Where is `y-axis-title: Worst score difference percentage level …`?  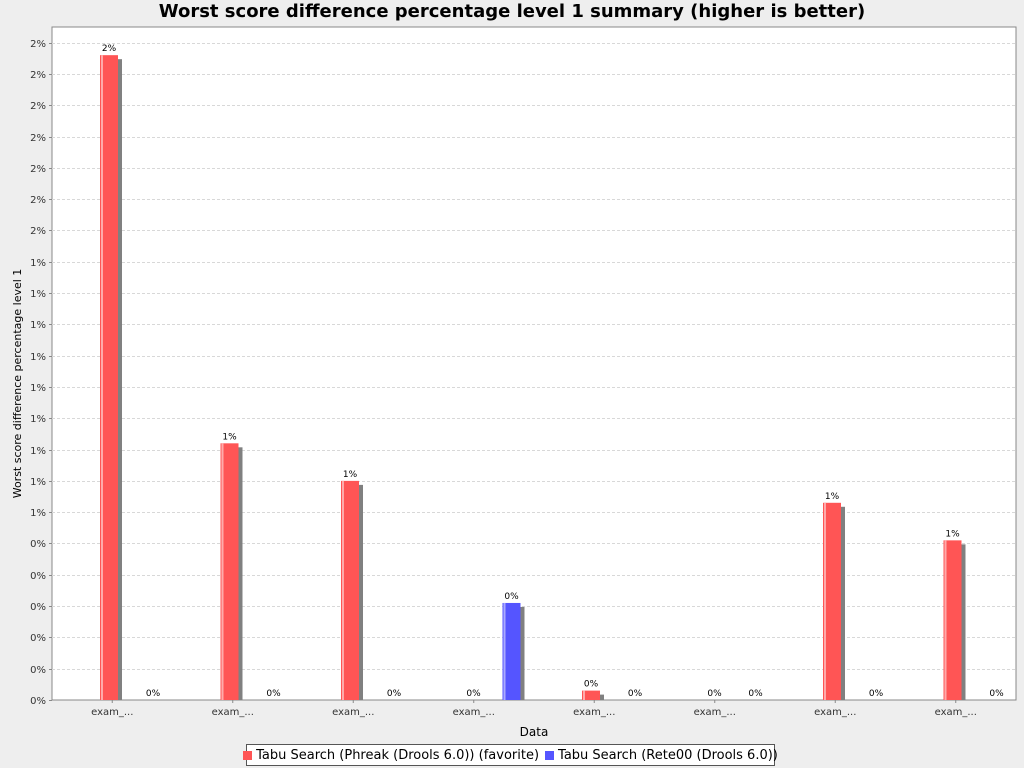
y-axis-title: Worst score difference percentage level … is located at coordinates (17, 384).